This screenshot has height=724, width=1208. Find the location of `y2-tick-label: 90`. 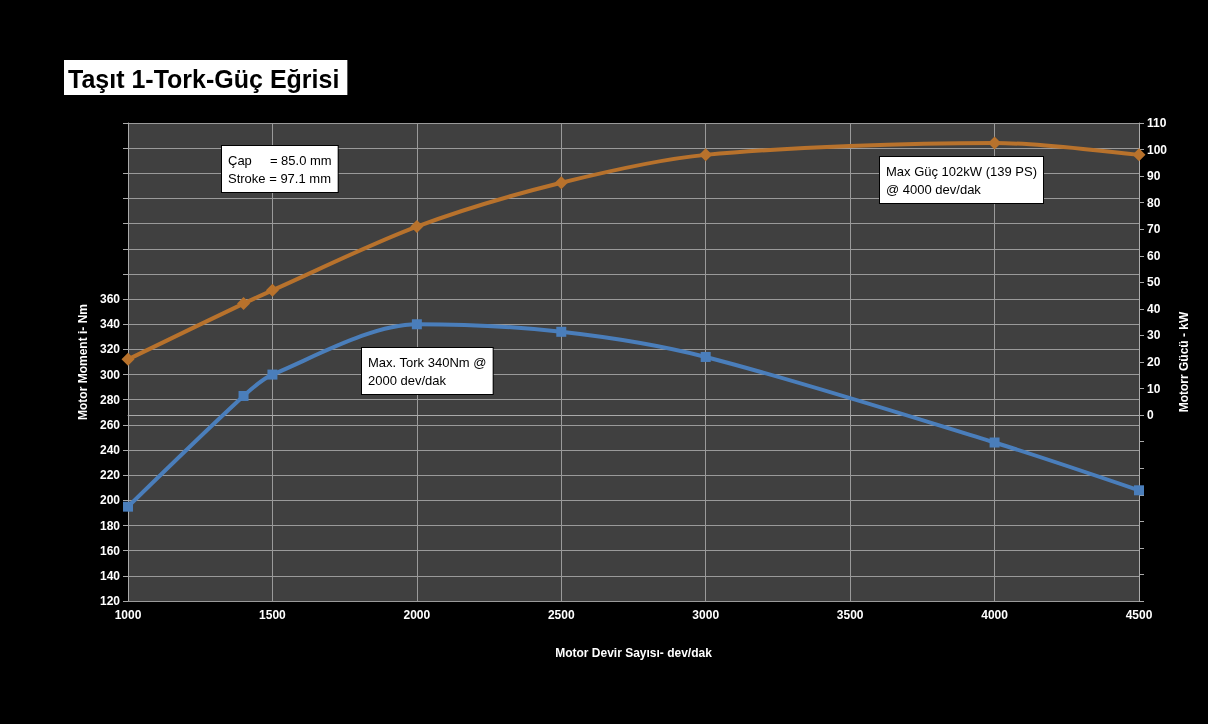

y2-tick-label: 90 is located at coordinates (1154, 176).